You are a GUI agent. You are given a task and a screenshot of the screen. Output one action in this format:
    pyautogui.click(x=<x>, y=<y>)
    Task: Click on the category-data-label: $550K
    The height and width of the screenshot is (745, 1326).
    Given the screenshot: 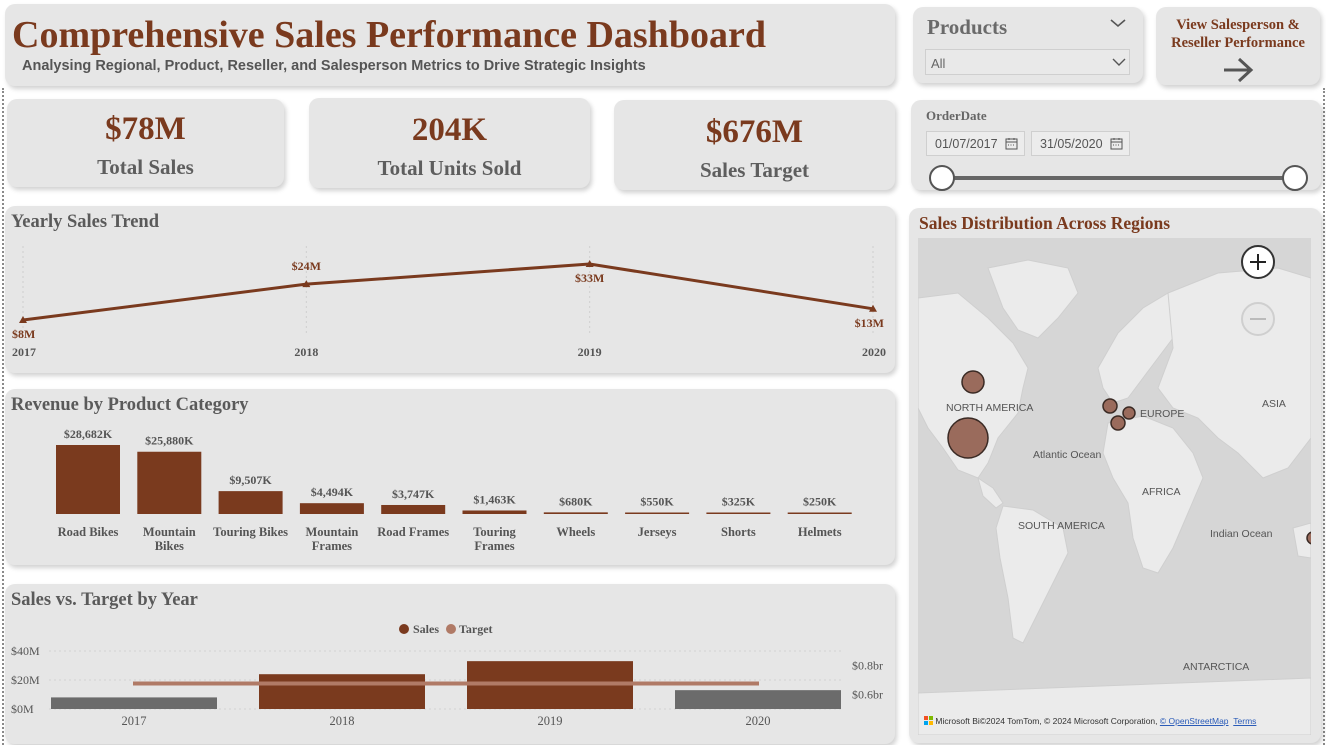 What is the action you would take?
    pyautogui.click(x=657, y=502)
    